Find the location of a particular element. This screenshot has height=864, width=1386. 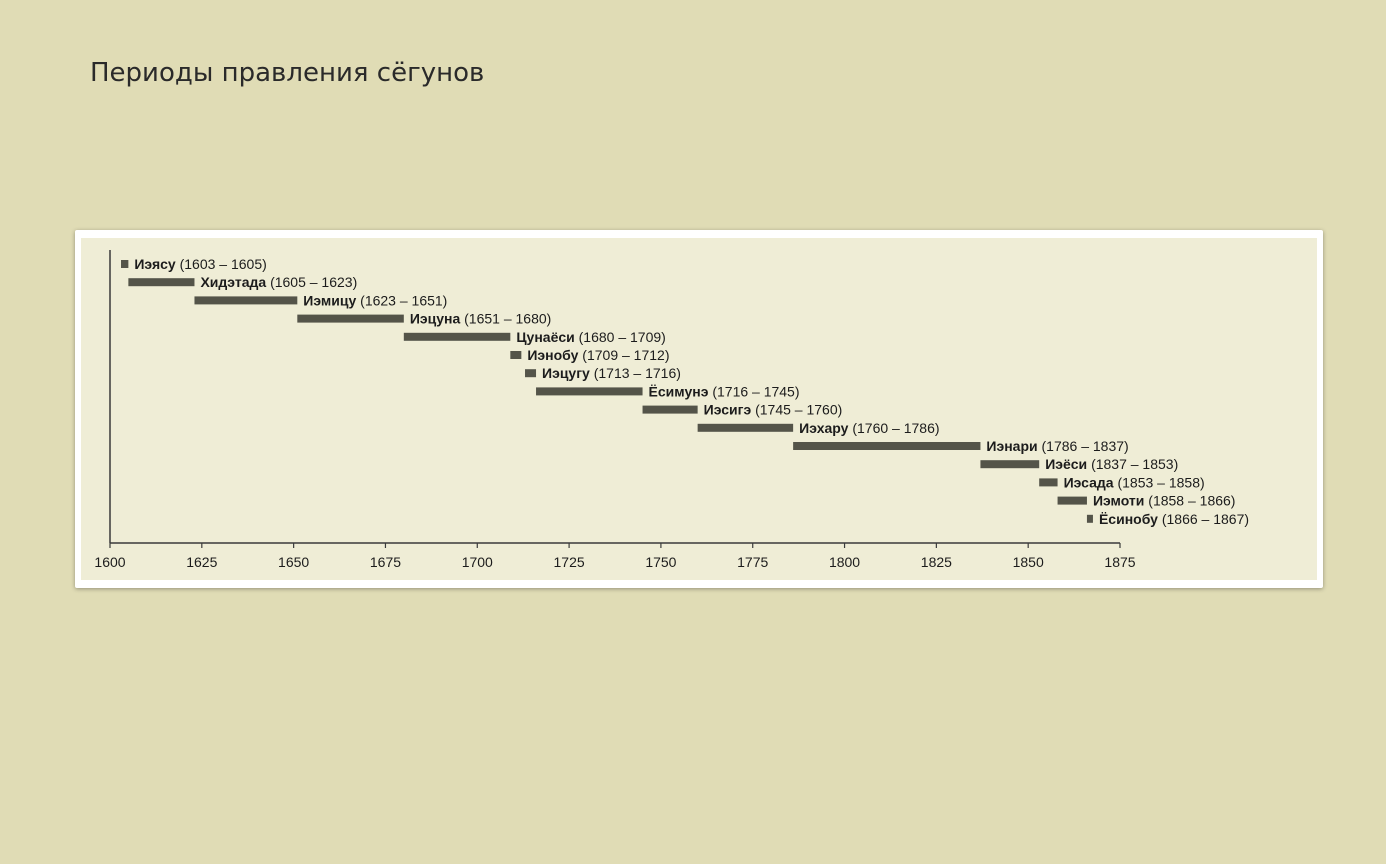

bar-label: Ёсинобу (1866 – 1867) is located at coordinates (1174, 519).